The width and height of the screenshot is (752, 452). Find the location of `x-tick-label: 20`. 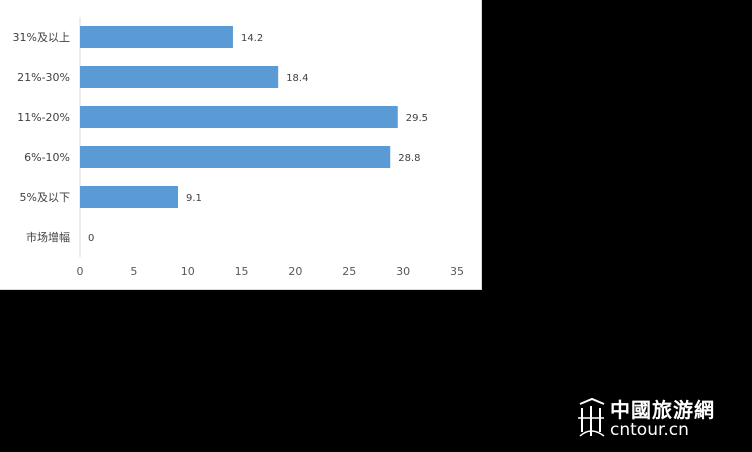

x-tick-label: 20 is located at coordinates (295, 271).